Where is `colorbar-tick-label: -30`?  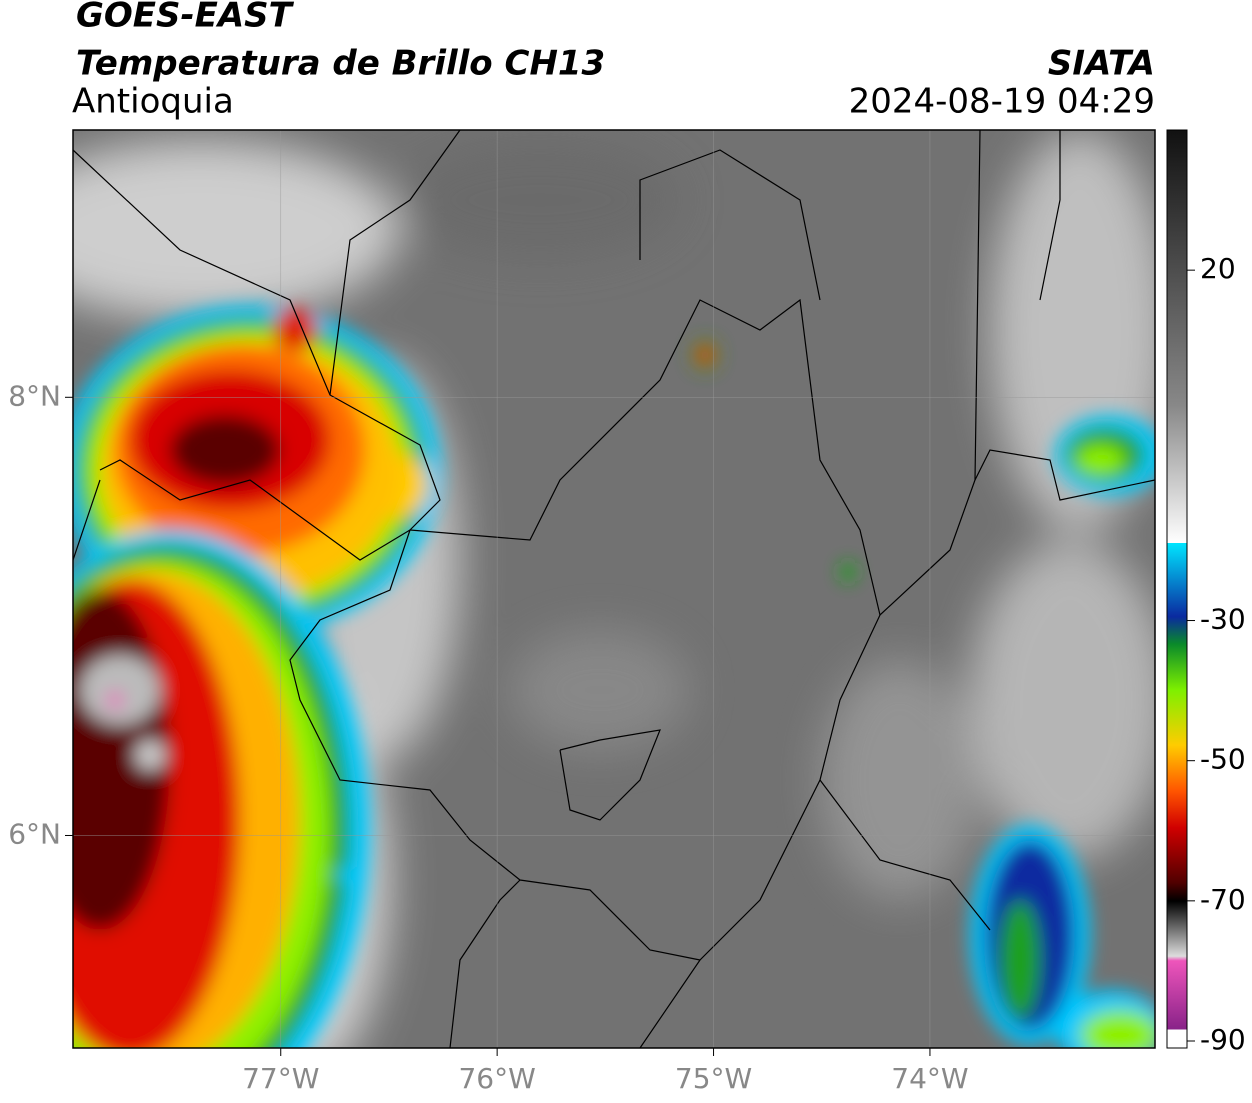
colorbar-tick-label: -30 is located at coordinates (1223, 619).